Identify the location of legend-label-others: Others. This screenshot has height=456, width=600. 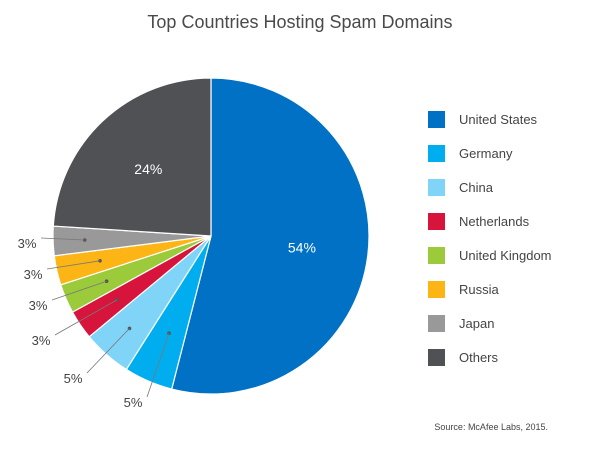
(479, 357).